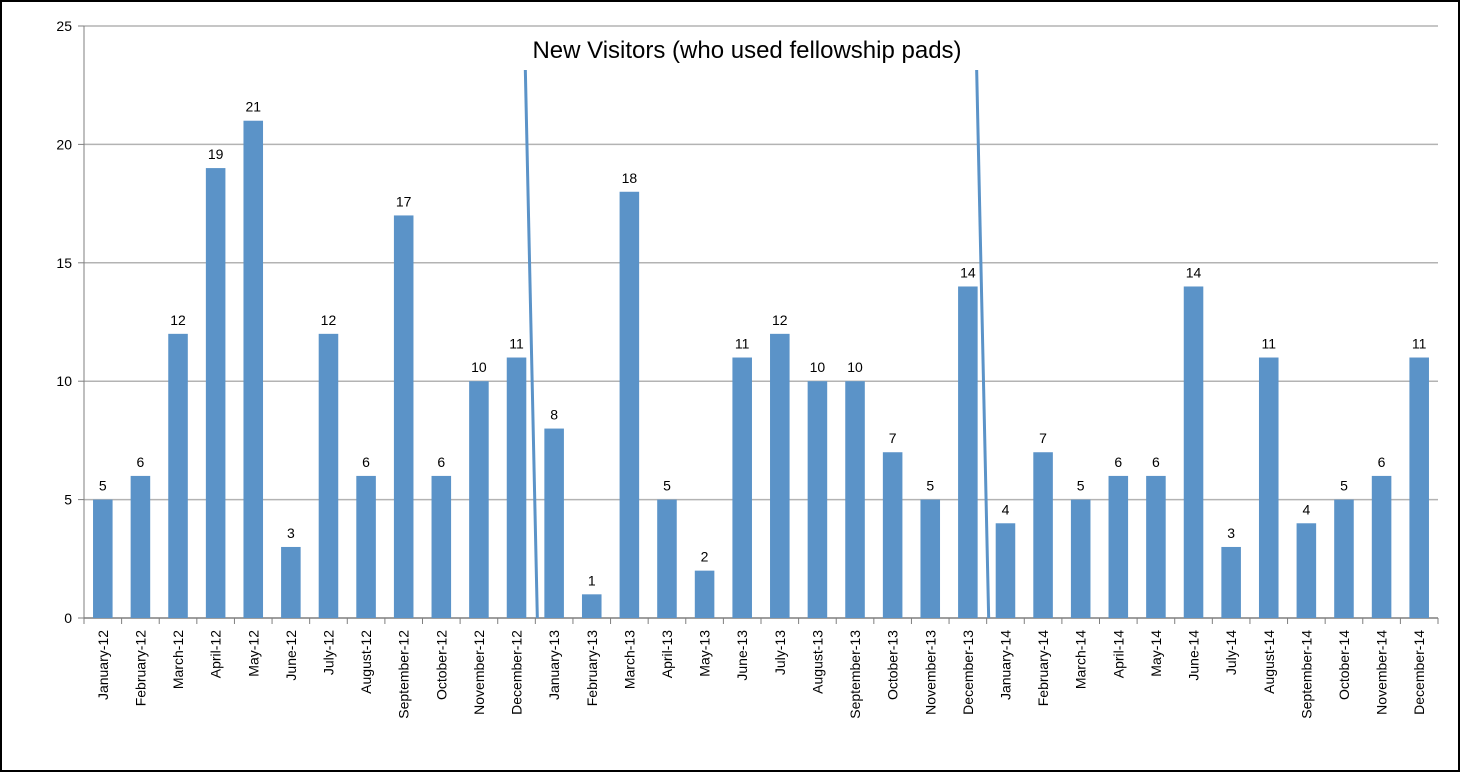 Image resolution: width=1460 pixels, height=772 pixels. Describe the element at coordinates (64, 144) in the screenshot. I see `y-tick-label: 20` at that location.